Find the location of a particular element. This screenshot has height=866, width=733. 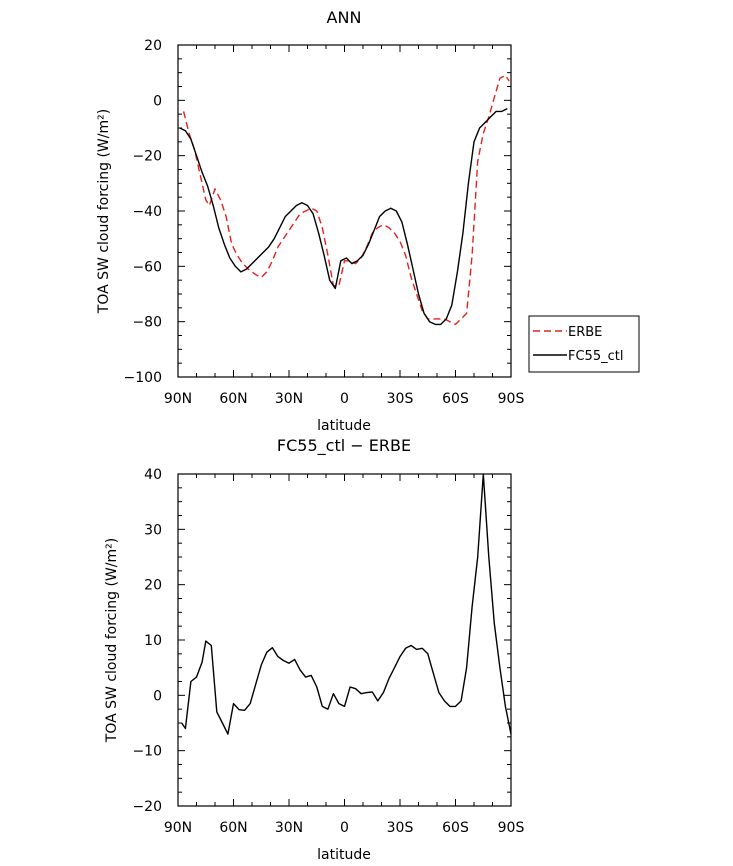

y-tick-label: −40 is located at coordinates (147, 212).